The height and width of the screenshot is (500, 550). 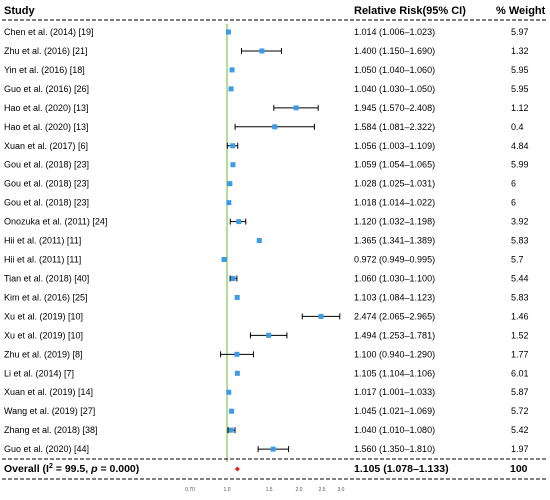 What do you see at coordinates (51, 466) in the screenshot?
I see `overall-label-sup: 2` at bounding box center [51, 466].